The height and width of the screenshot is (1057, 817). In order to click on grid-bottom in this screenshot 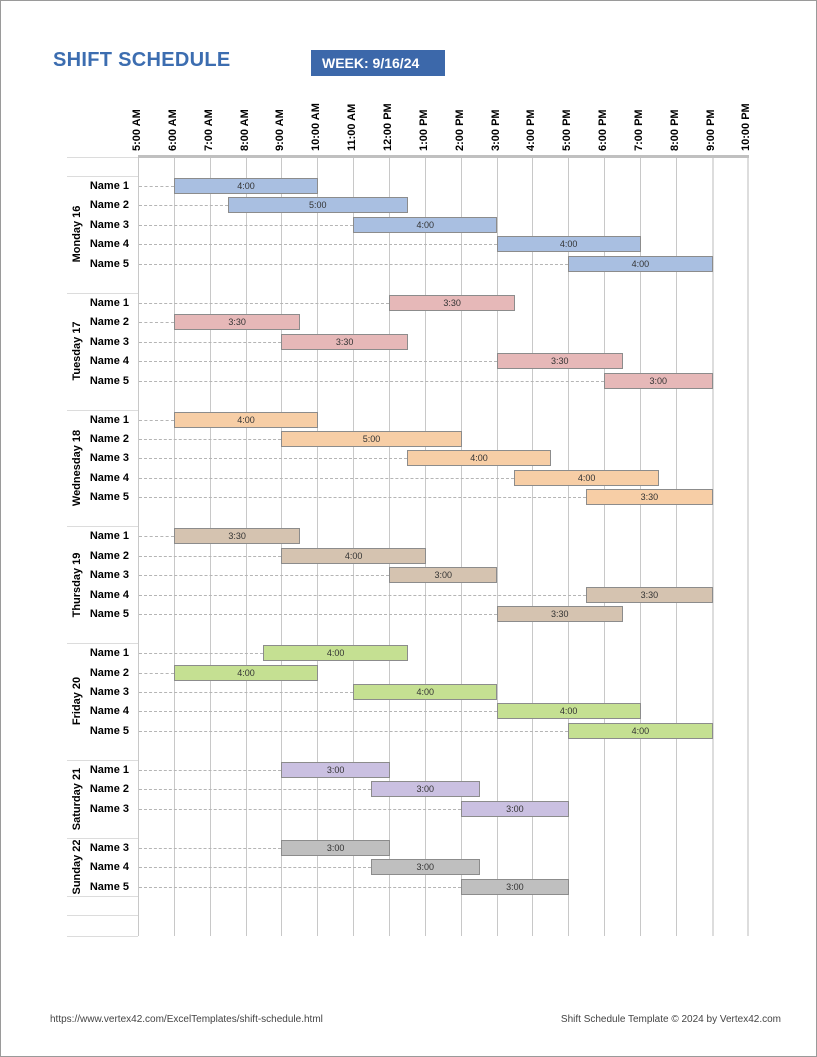, I will do `click(102, 936)`.